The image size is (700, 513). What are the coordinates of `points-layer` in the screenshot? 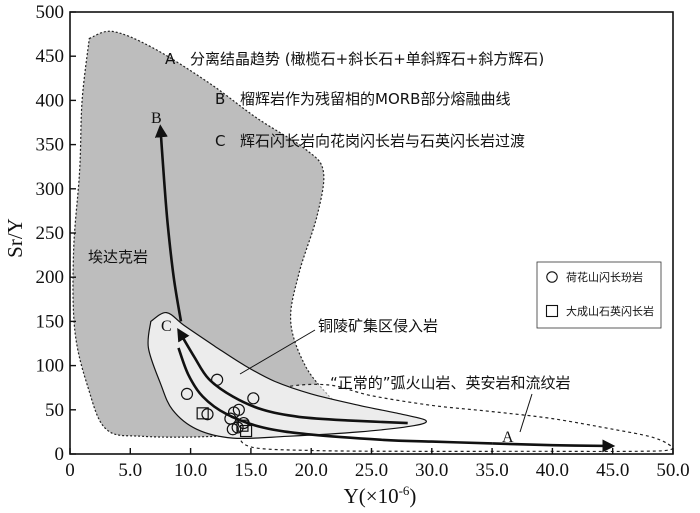 It's located at (220, 405).